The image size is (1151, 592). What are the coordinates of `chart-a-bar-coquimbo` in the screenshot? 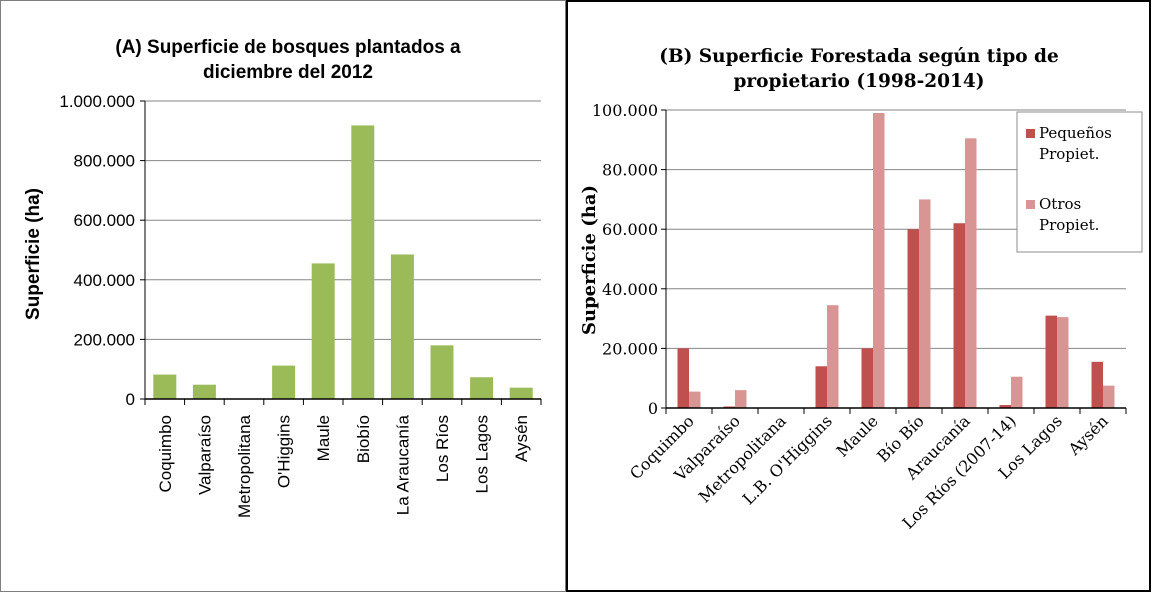 It's located at (165, 386).